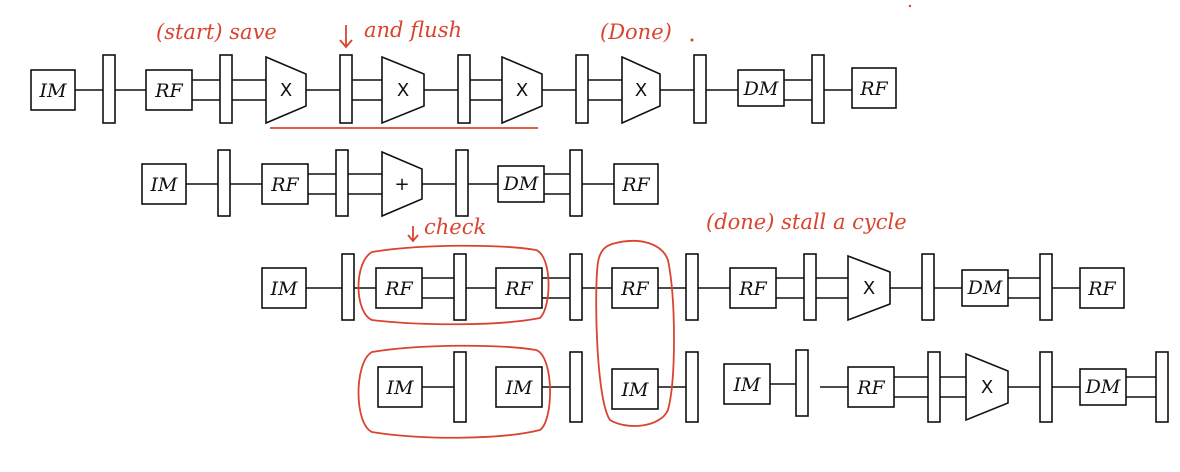 This screenshot has height=472, width=1180. I want to click on annotation-done: (Done), so click(636, 32).